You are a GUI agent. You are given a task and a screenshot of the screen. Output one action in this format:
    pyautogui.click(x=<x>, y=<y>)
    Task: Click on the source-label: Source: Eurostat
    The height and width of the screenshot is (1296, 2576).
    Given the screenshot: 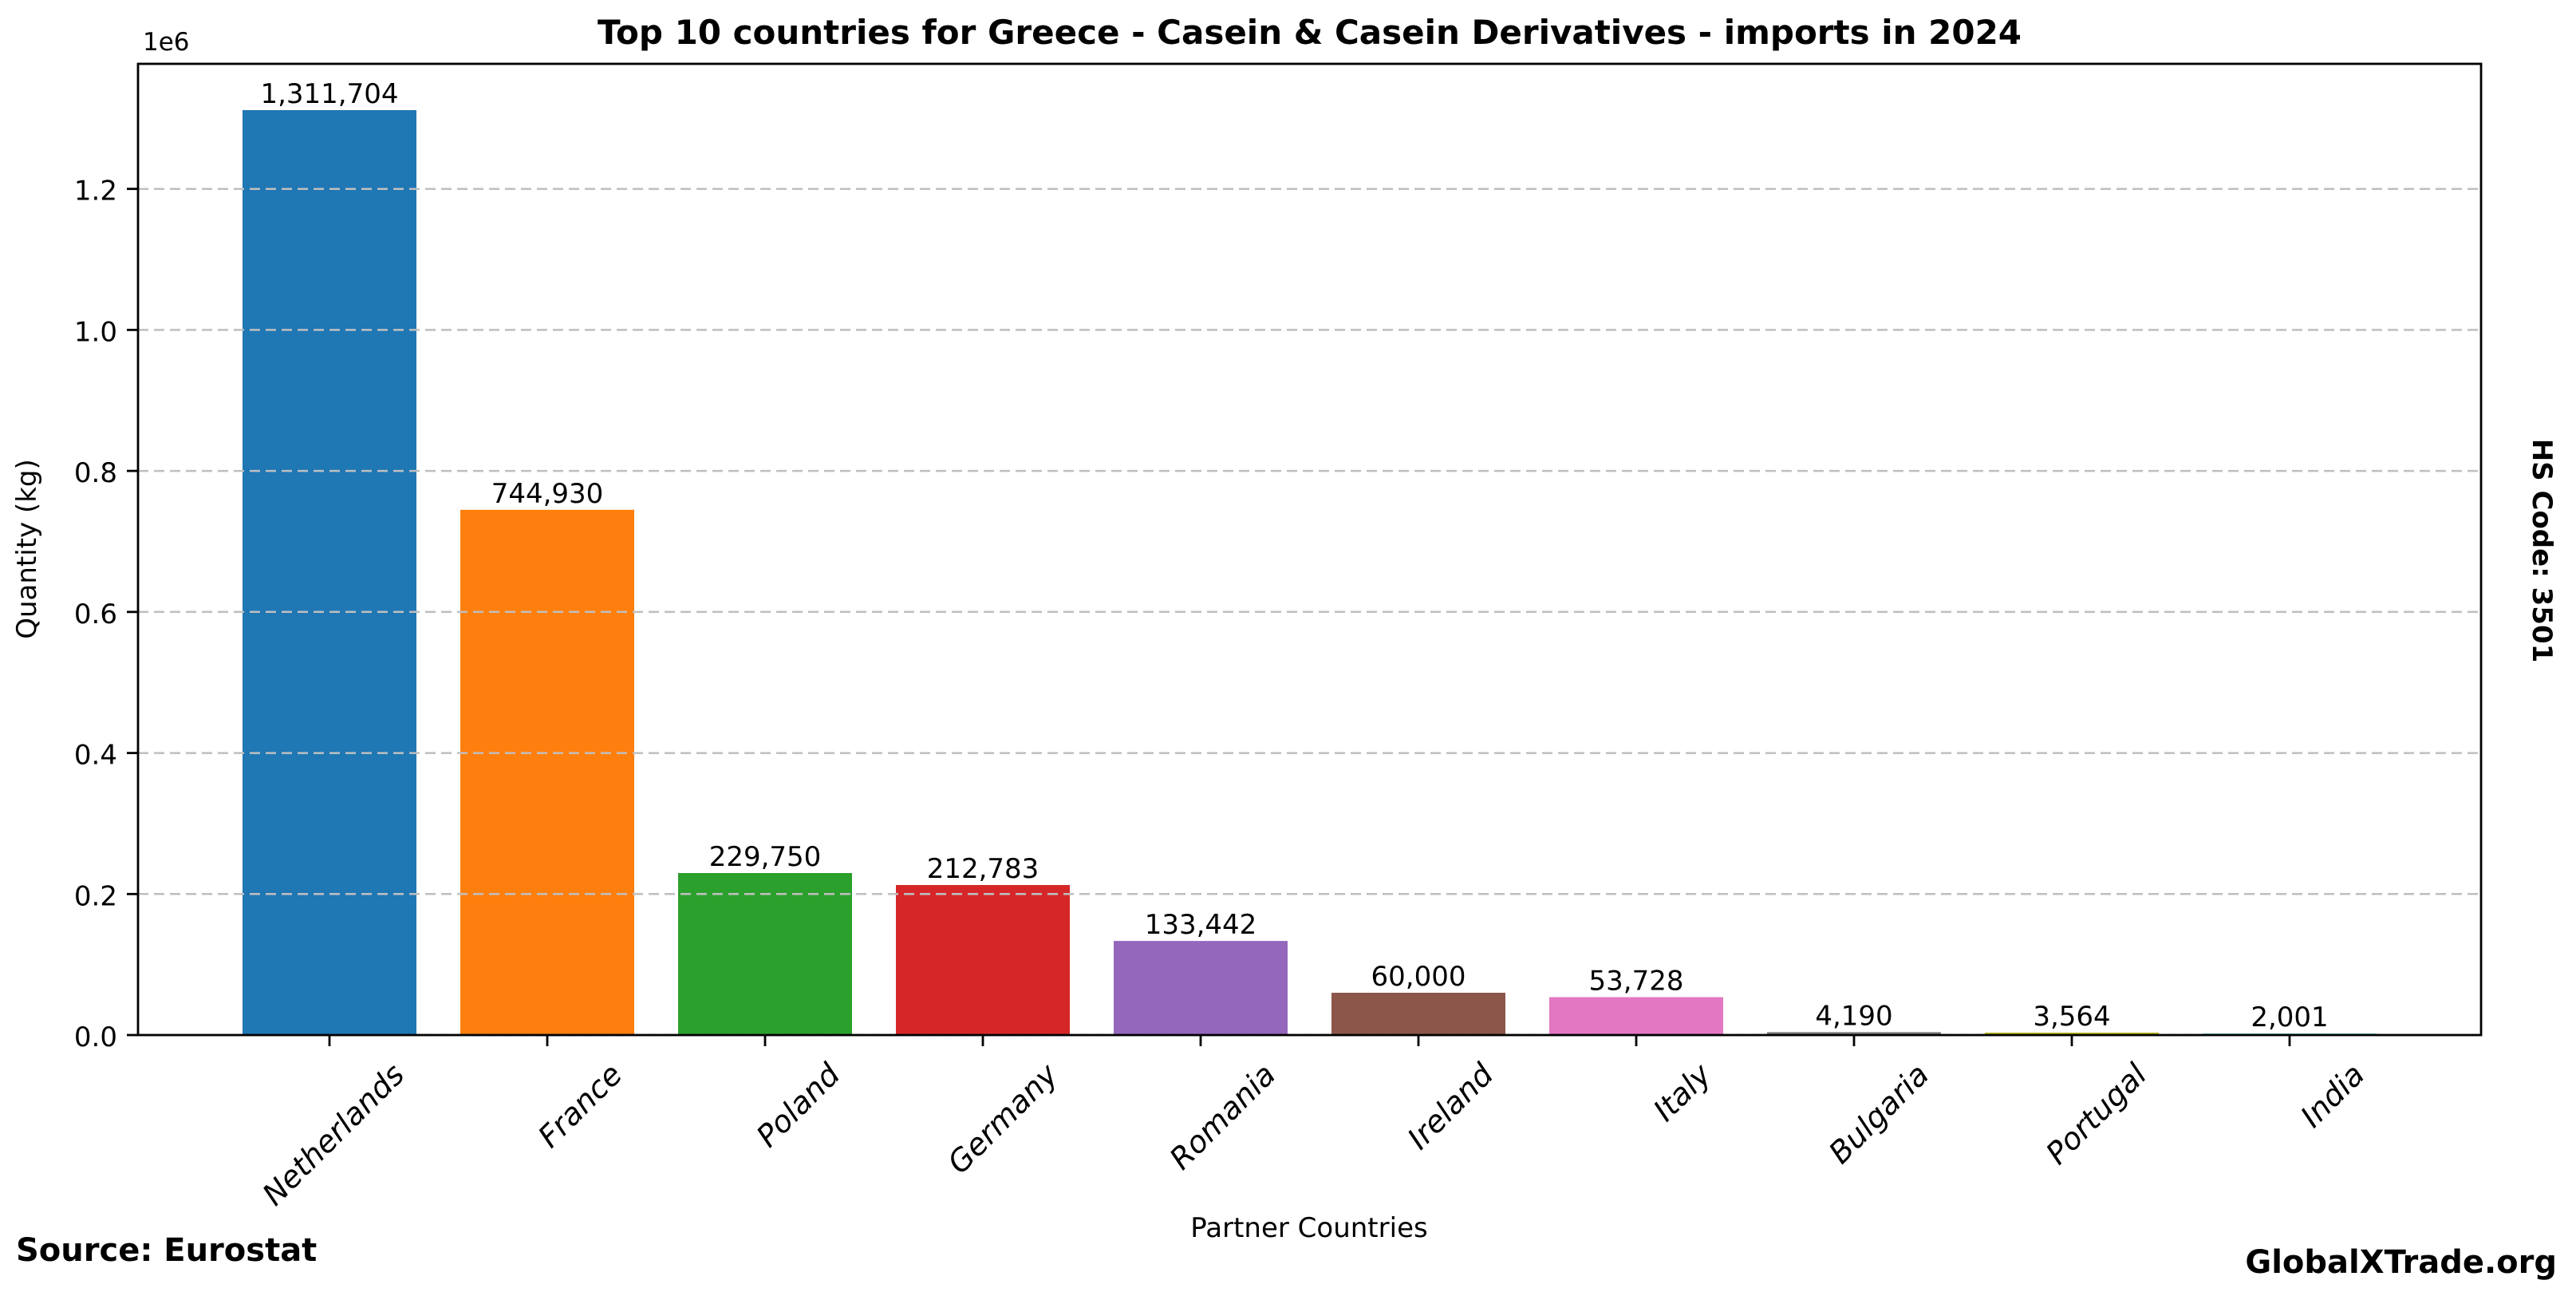 What is the action you would take?
    pyautogui.click(x=167, y=1250)
    